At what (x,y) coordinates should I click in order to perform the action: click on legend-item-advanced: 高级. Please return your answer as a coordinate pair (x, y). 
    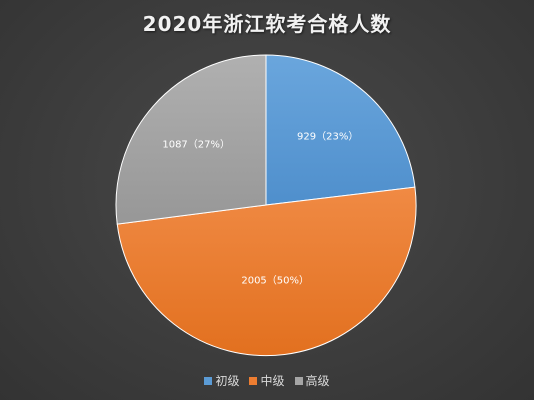
    Looking at the image, I should click on (312, 380).